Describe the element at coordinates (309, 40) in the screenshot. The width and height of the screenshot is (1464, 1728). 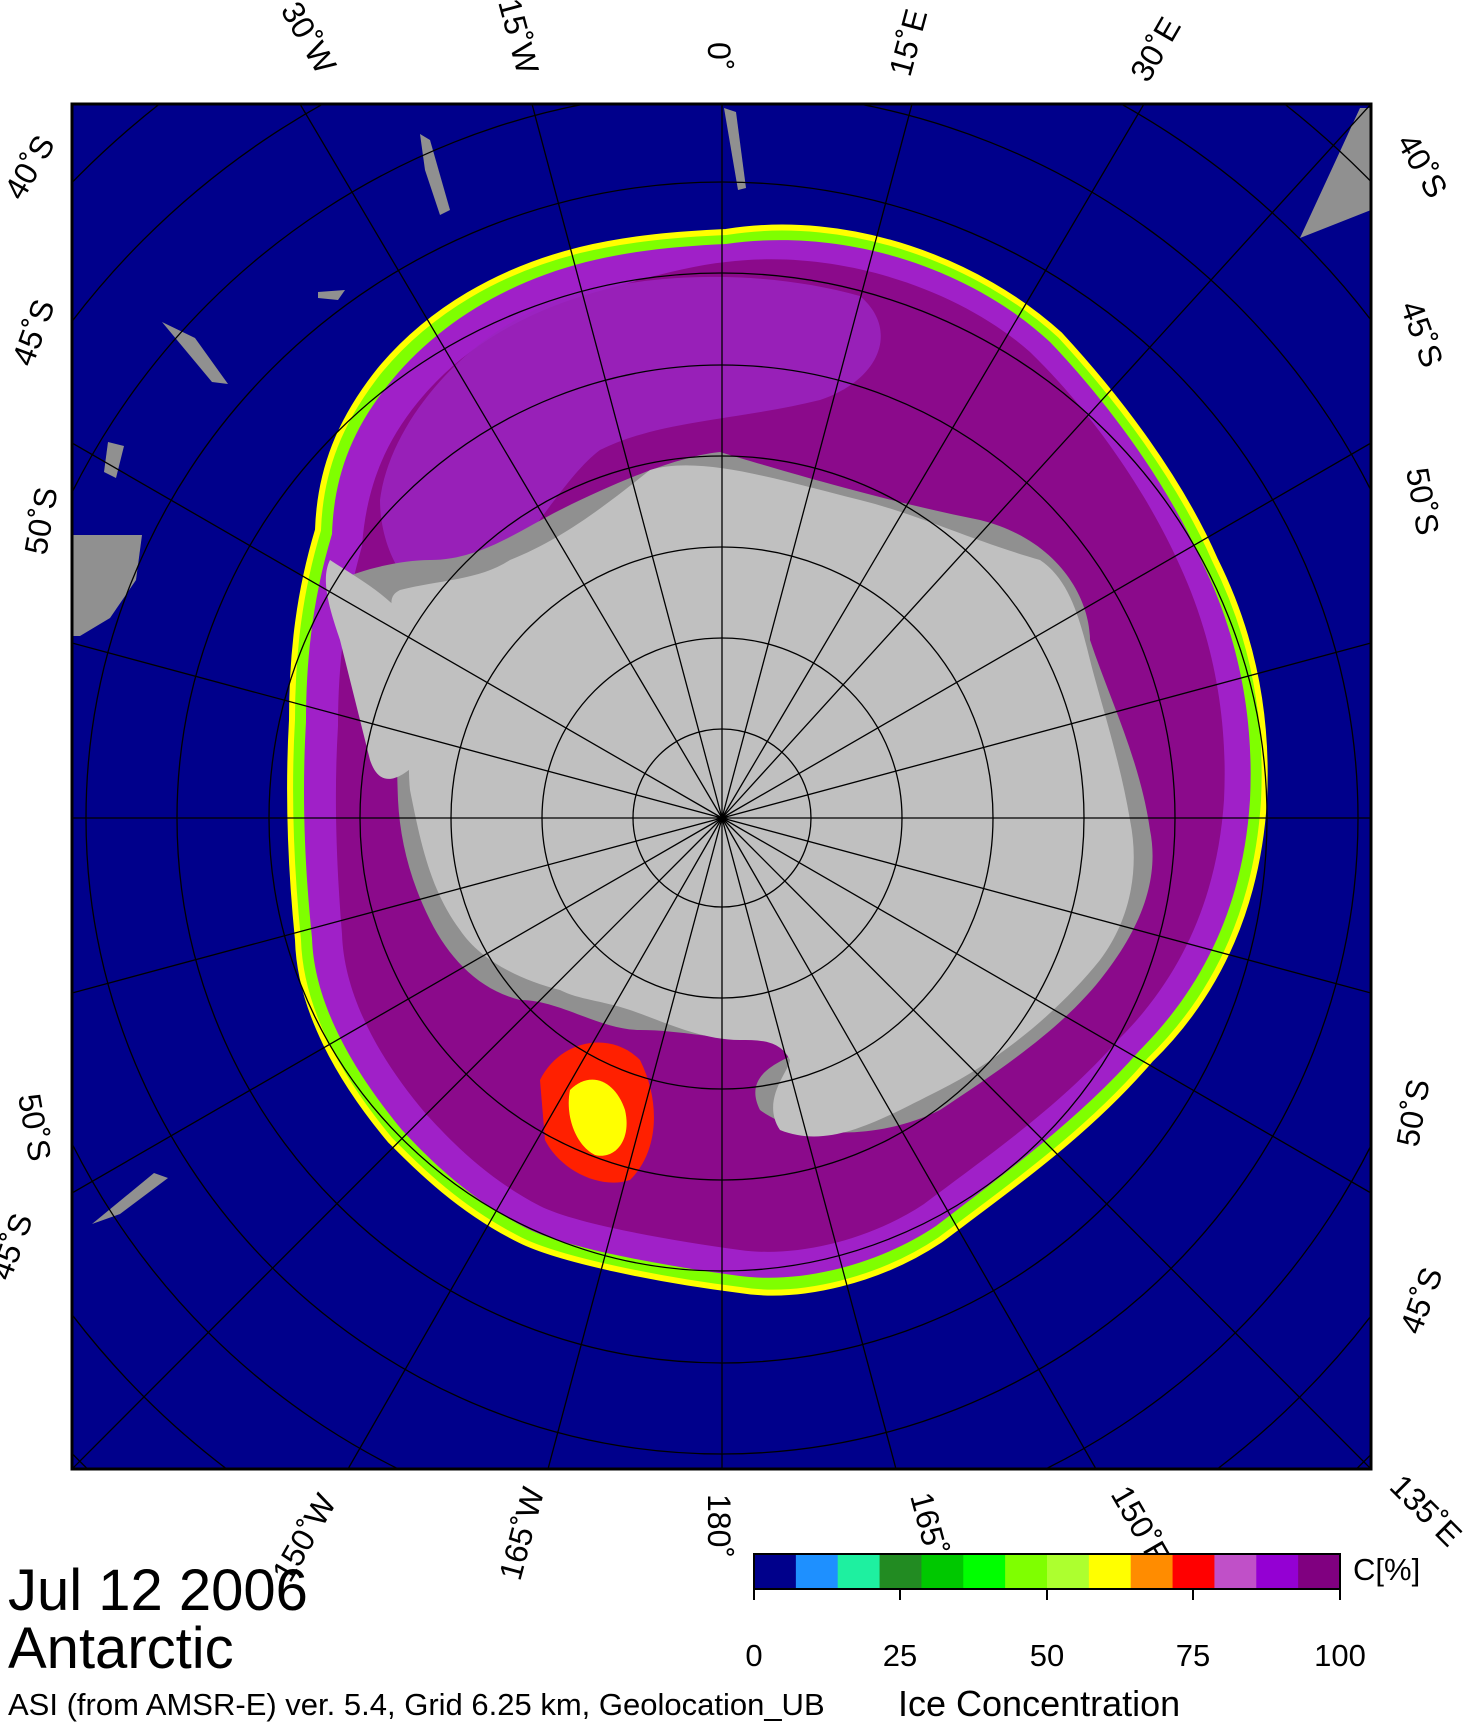
I see `lon-label-30w: 30˚W` at that location.